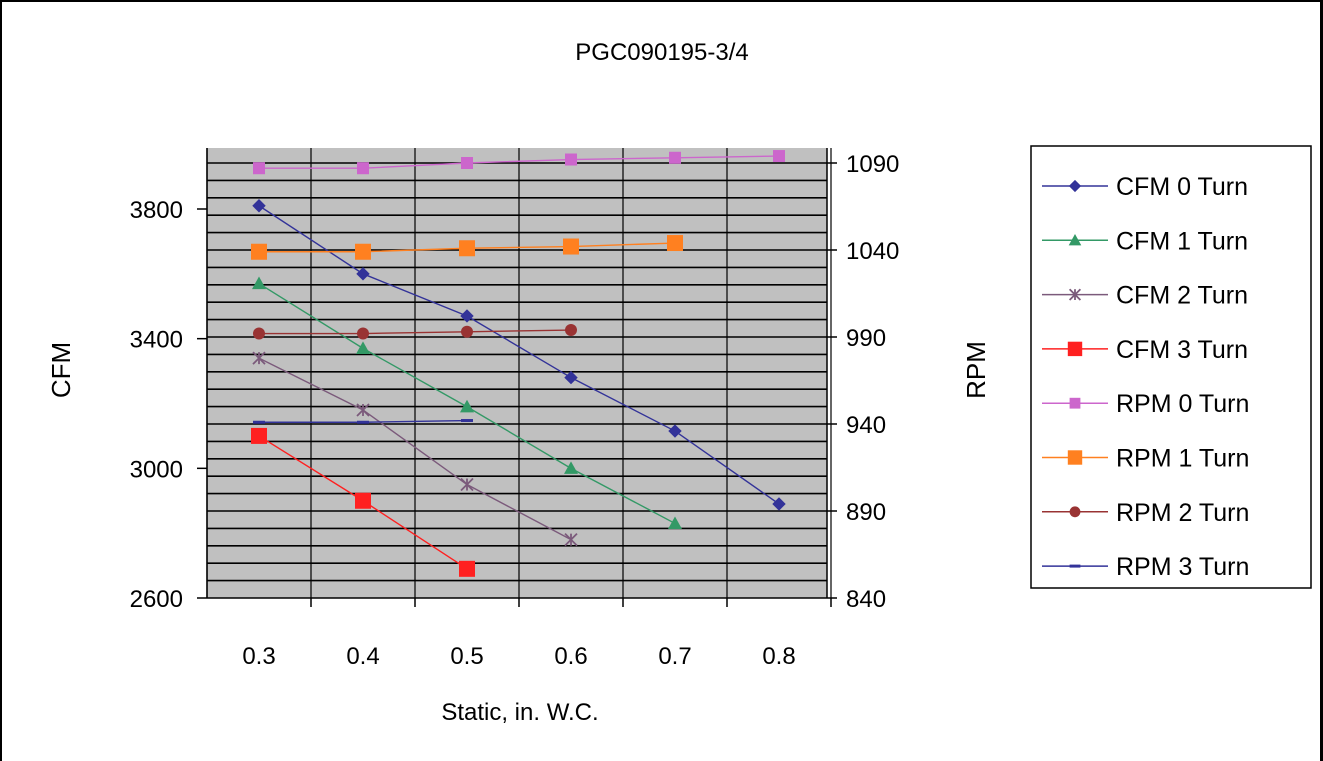  I want to click on legend-item: RPM 0 Turn, so click(1145, 404).